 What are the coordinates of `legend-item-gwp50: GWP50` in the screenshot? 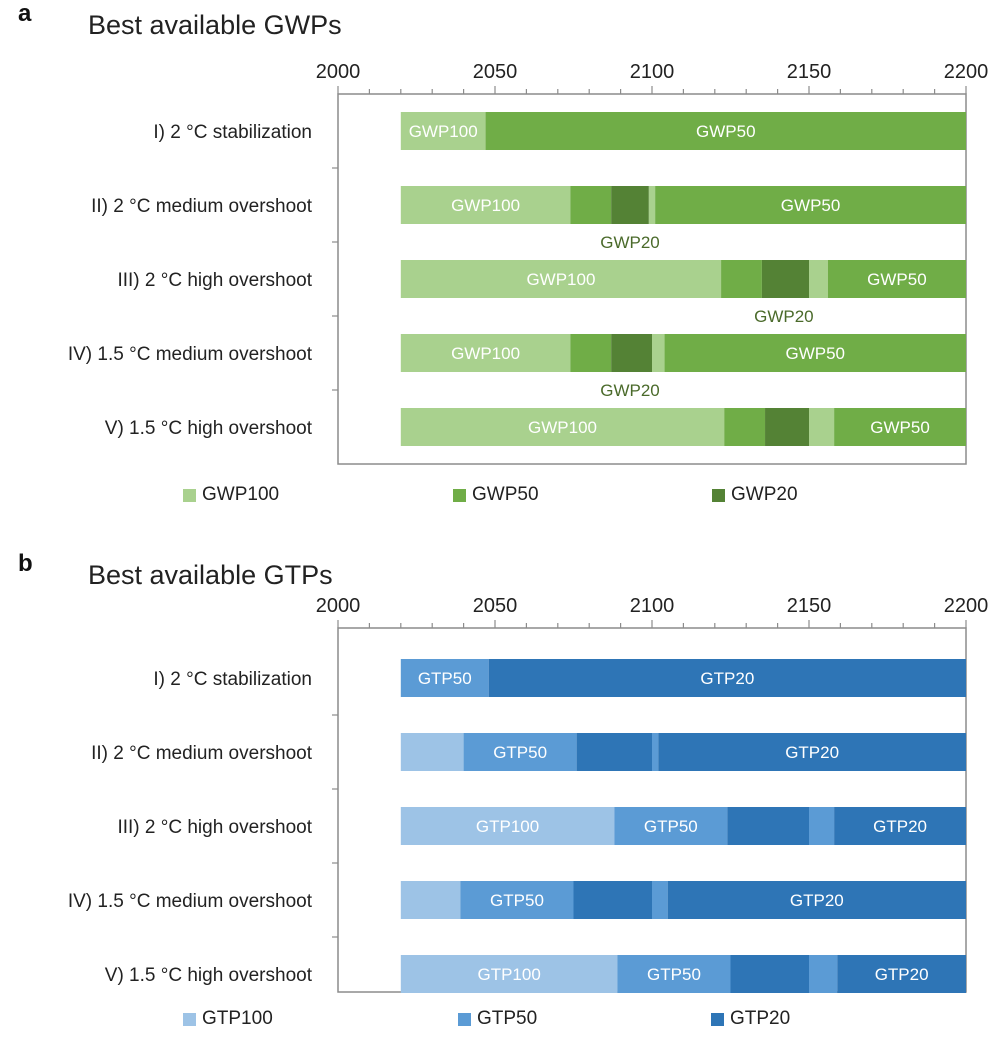 It's located at (496, 495).